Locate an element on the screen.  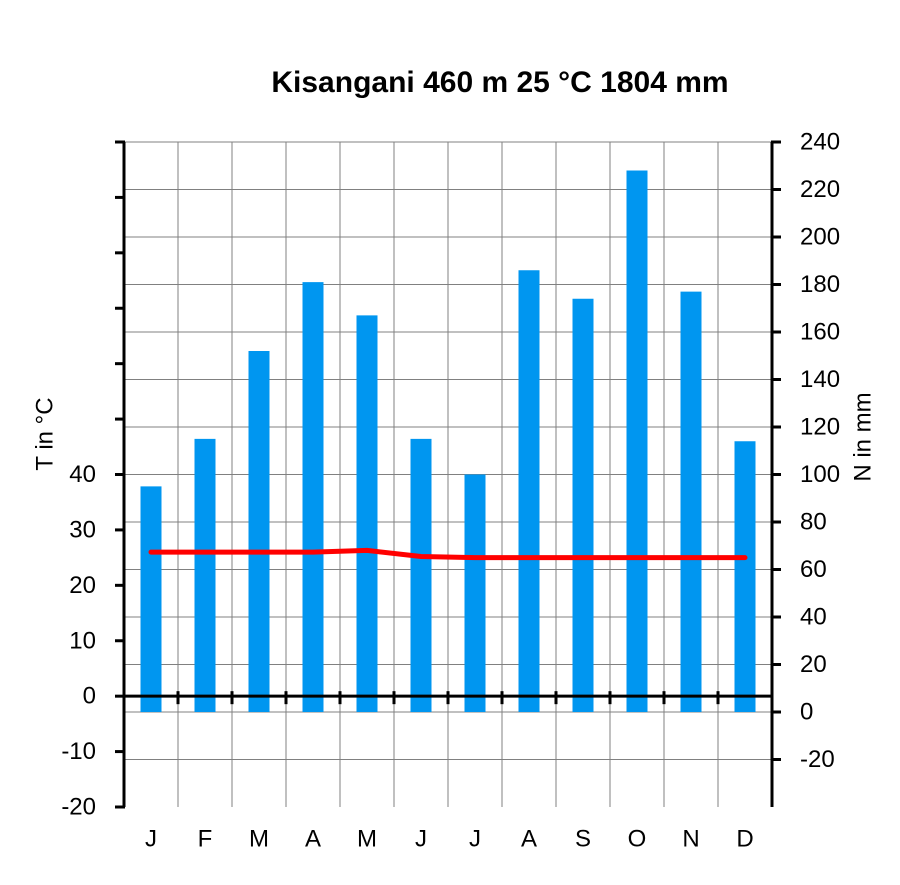
right-axis-label: N in mm is located at coordinates (862, 436).